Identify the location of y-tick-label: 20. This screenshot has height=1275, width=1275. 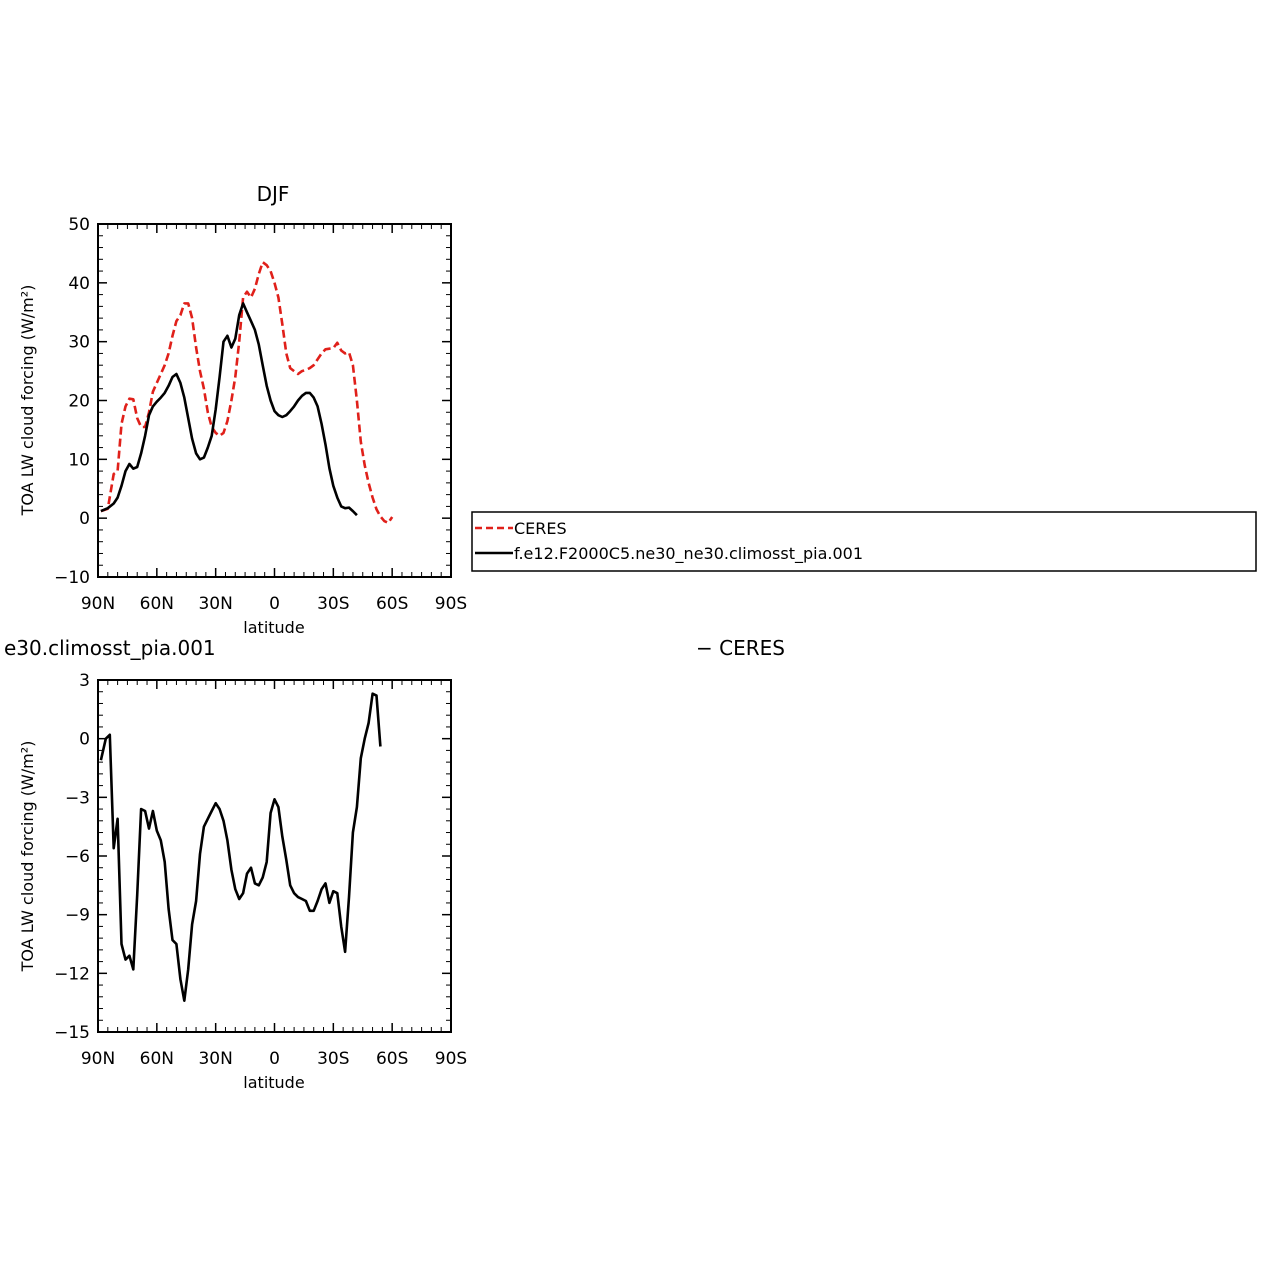
(79, 402).